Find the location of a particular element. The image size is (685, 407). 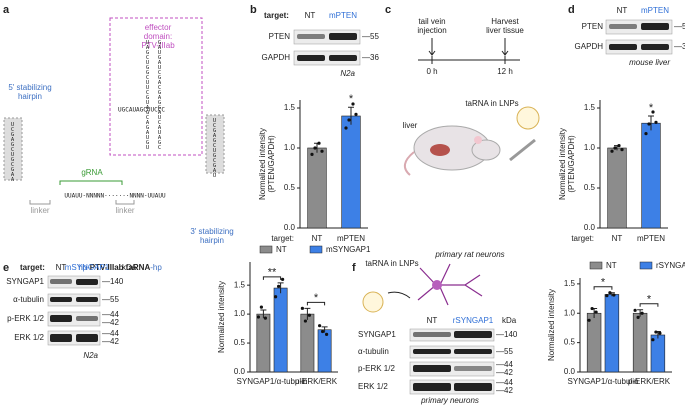

label: primary neurons is located at coordinates (449, 400).